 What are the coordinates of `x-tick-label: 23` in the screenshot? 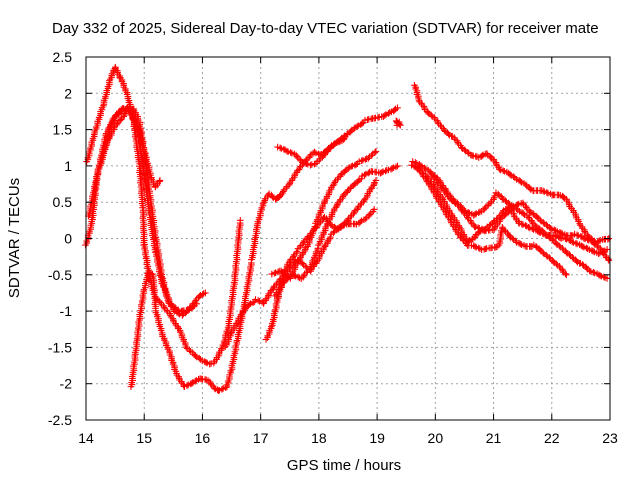 It's located at (610, 438).